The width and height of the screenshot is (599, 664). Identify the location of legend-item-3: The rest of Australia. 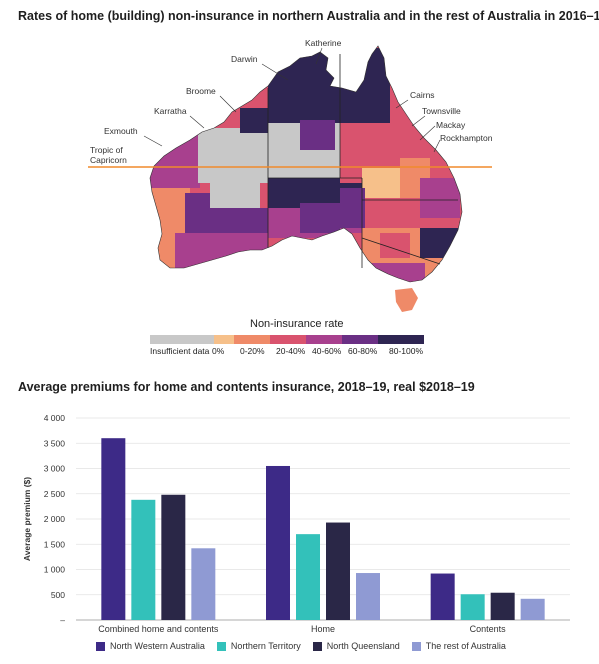
(458, 646).